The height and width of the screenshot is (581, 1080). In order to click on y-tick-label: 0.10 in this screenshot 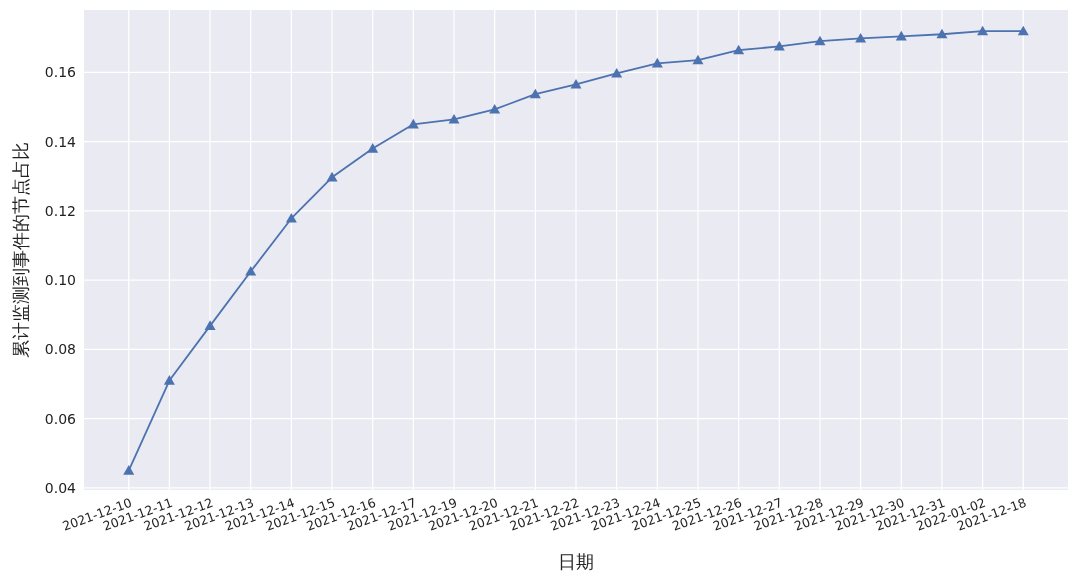, I will do `click(60, 280)`.